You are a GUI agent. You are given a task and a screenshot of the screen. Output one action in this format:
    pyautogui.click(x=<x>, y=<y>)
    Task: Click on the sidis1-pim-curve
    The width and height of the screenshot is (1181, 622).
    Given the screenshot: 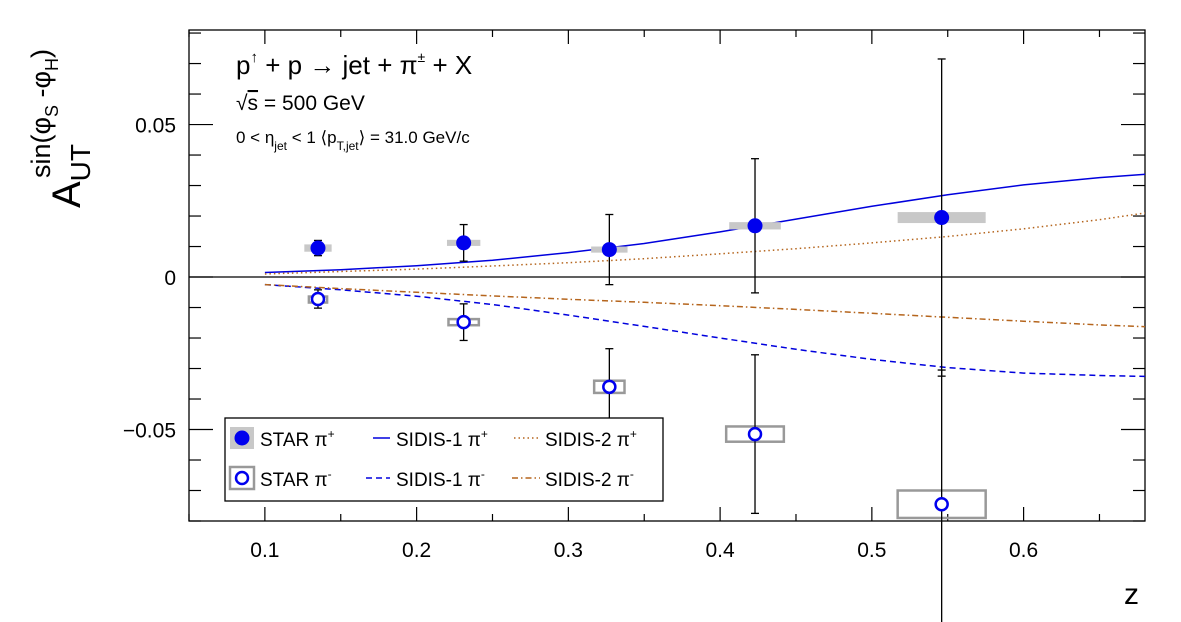 What is the action you would take?
    pyautogui.click(x=704, y=330)
    